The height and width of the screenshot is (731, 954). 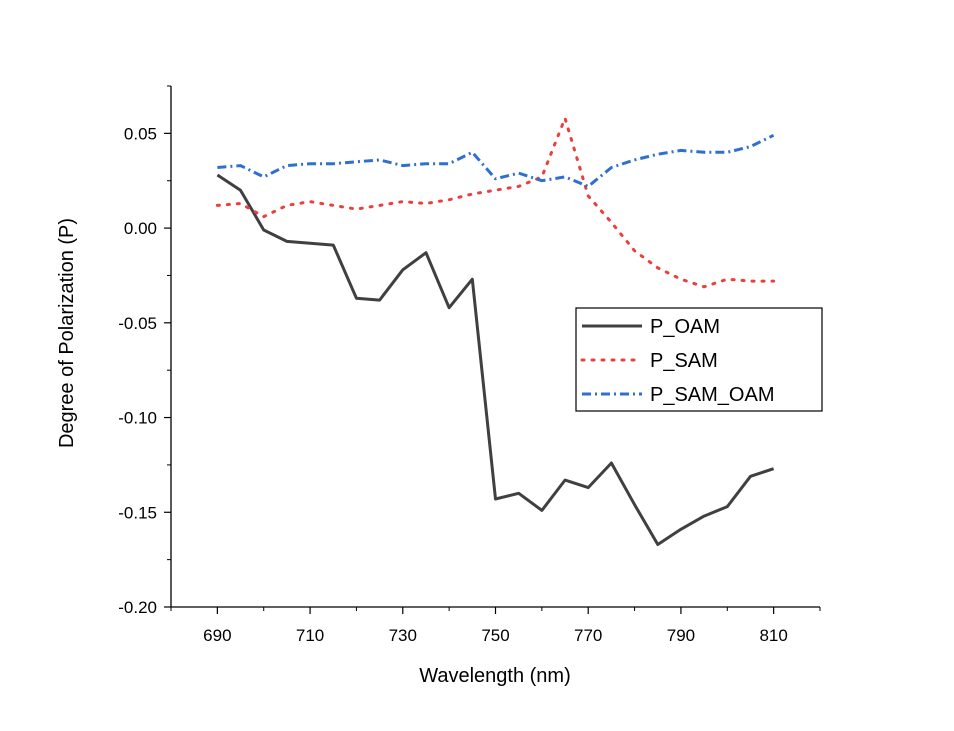 What do you see at coordinates (588, 635) in the screenshot?
I see `x-tick-label: 770` at bounding box center [588, 635].